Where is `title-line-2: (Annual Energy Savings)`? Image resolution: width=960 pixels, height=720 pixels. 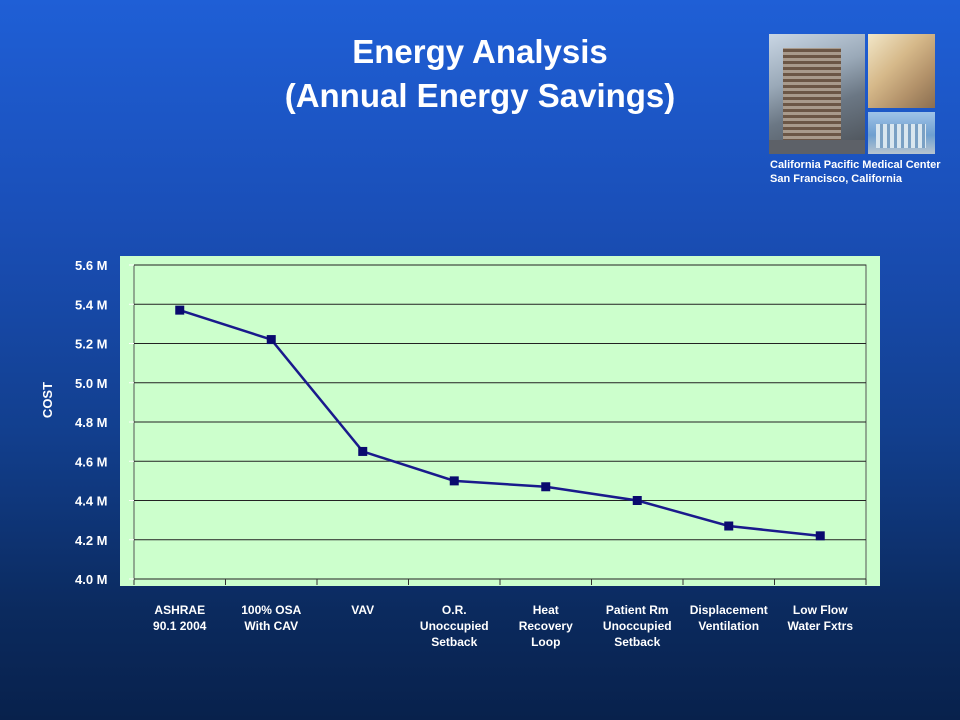 title-line-2: (Annual Energy Savings) is located at coordinates (480, 95).